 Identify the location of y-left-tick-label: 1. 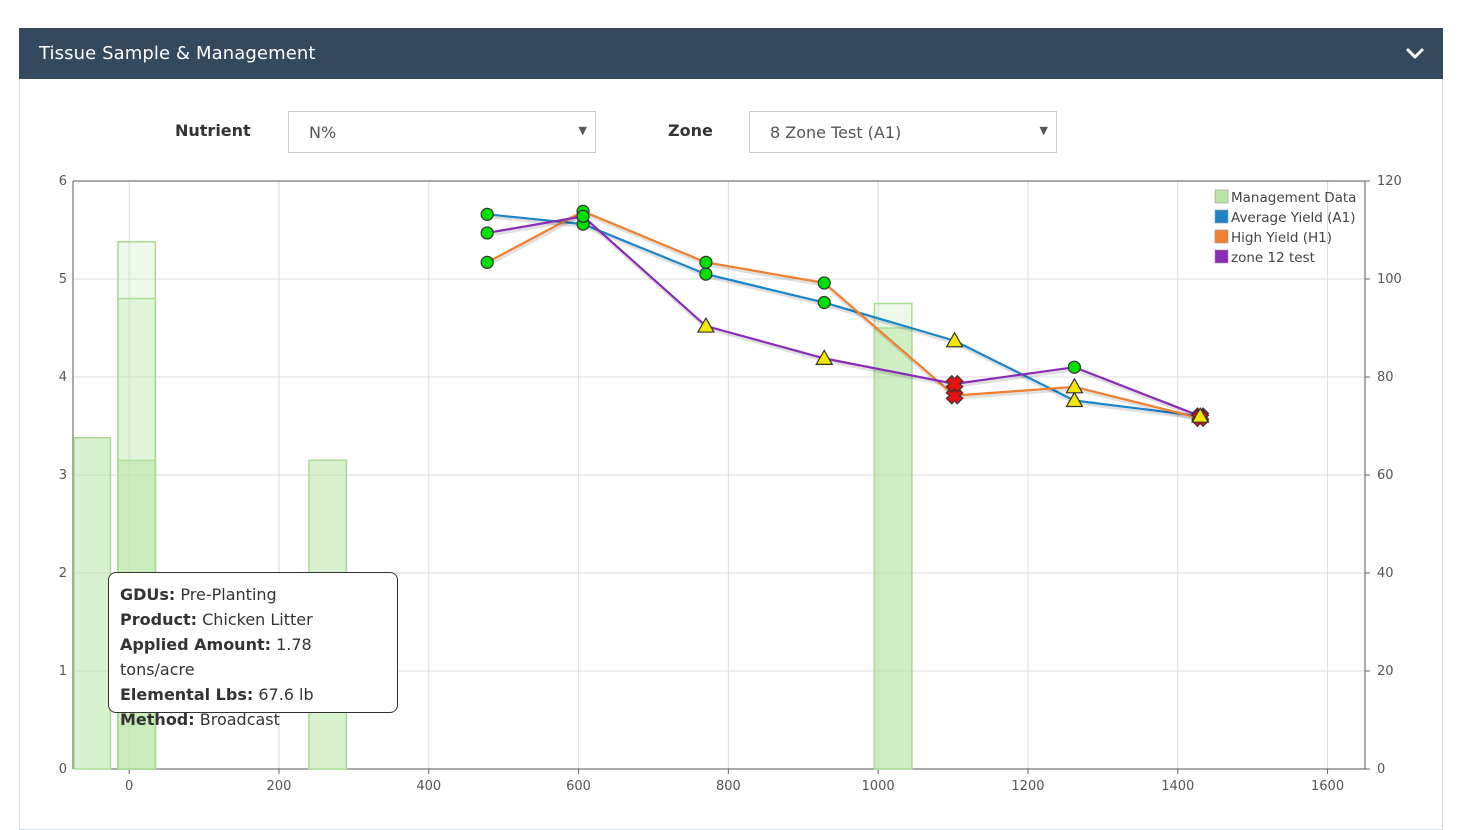
(63, 671).